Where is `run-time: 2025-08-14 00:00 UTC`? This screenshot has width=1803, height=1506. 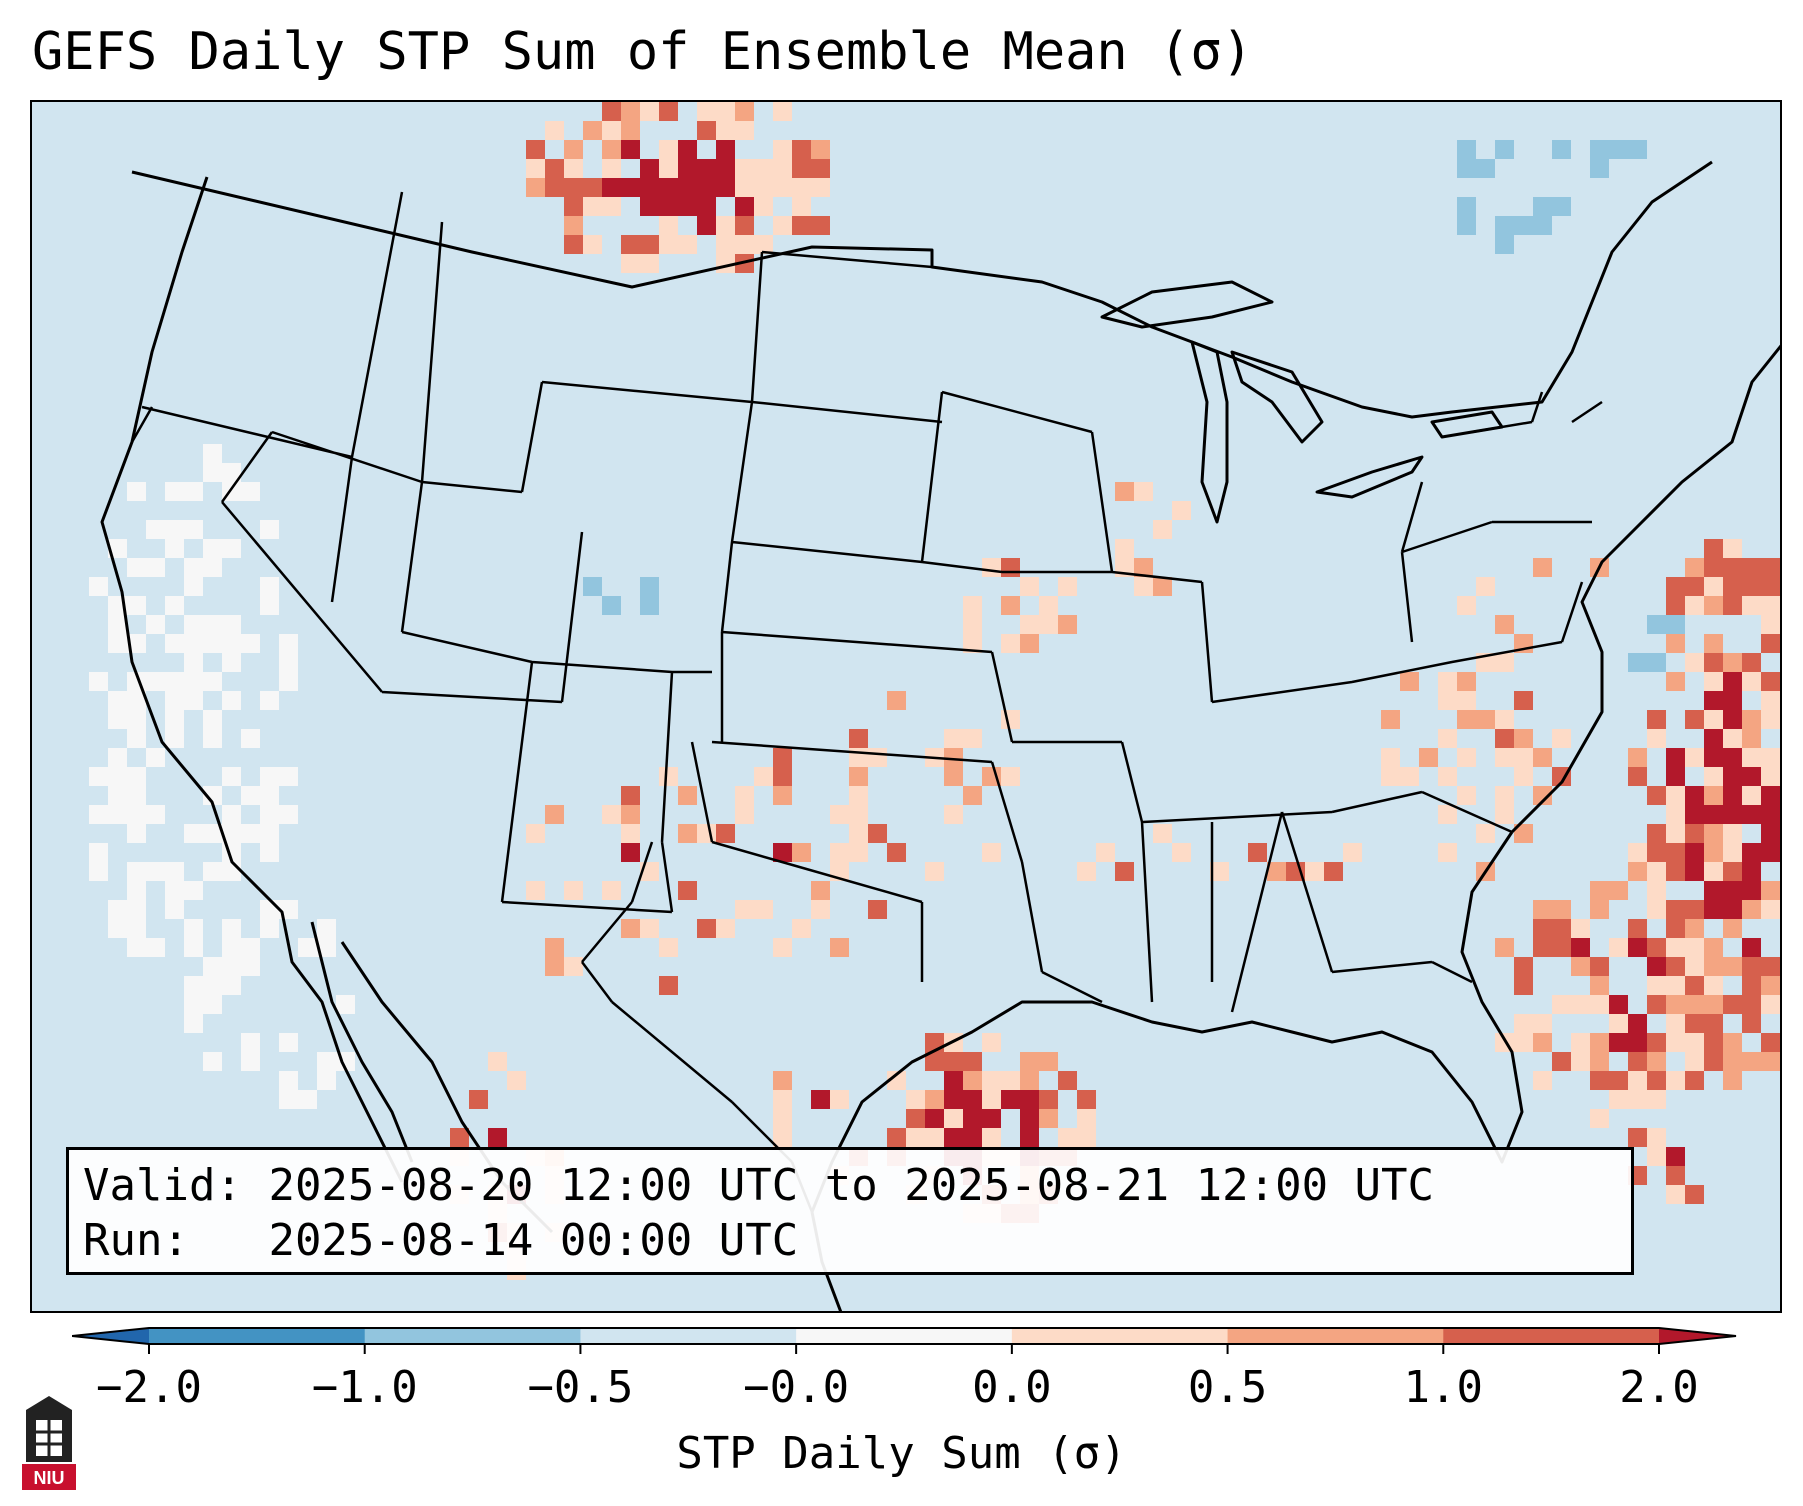 run-time: 2025-08-14 00:00 UTC is located at coordinates (533, 1240).